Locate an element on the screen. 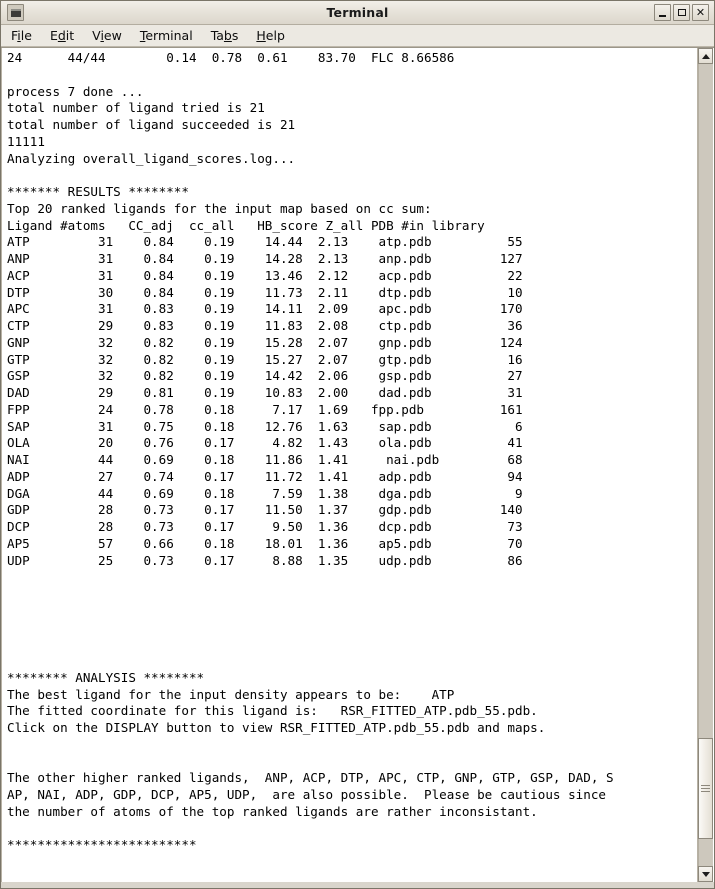  scroll-down-icon is located at coordinates (705, 874).